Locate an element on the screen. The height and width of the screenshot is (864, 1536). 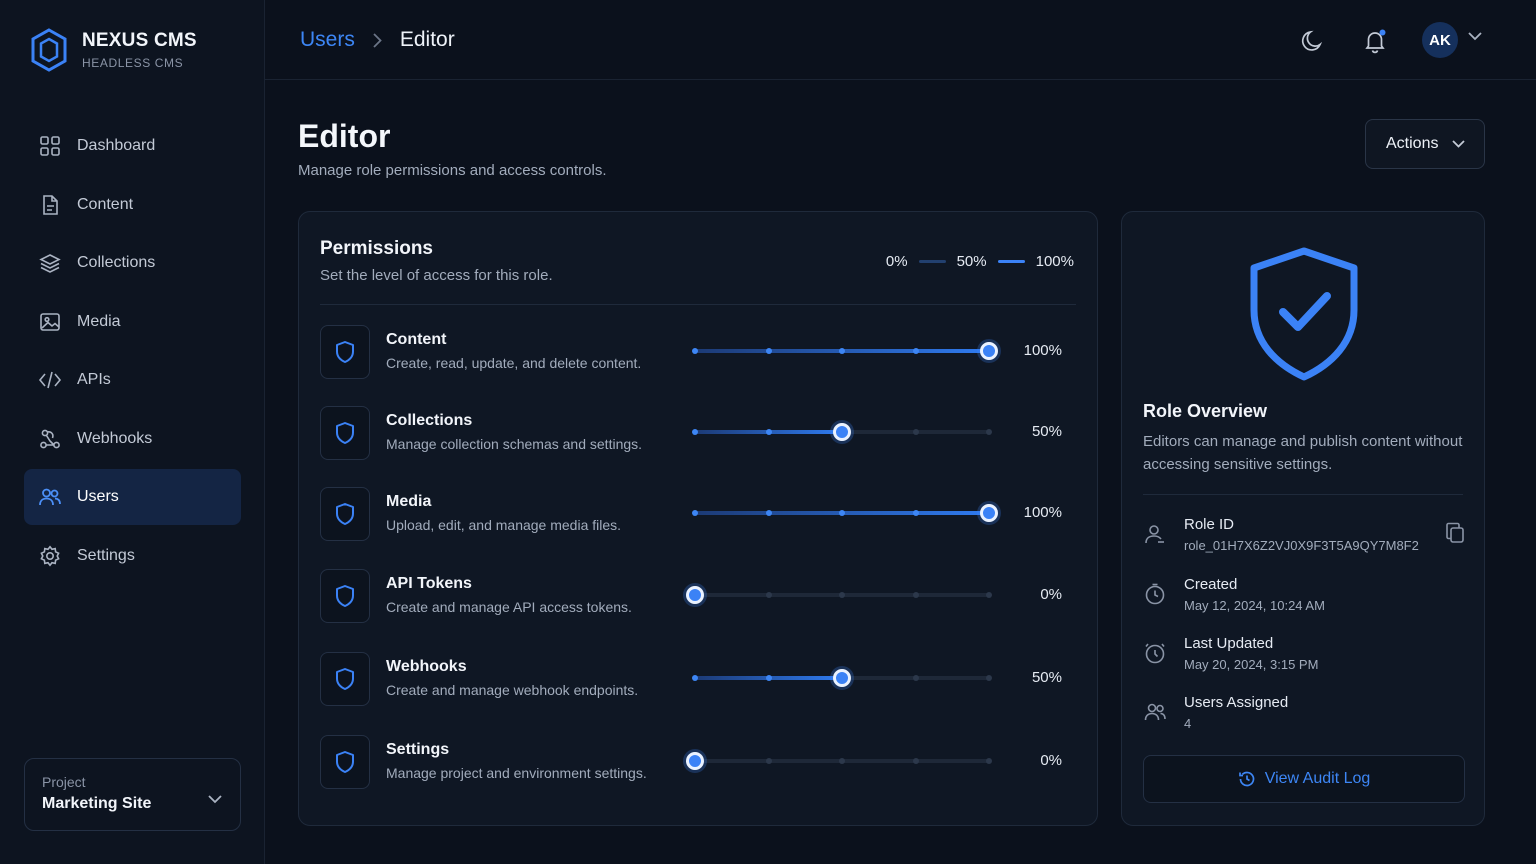
breadcrumb-users-link: Users is located at coordinates (327, 39).